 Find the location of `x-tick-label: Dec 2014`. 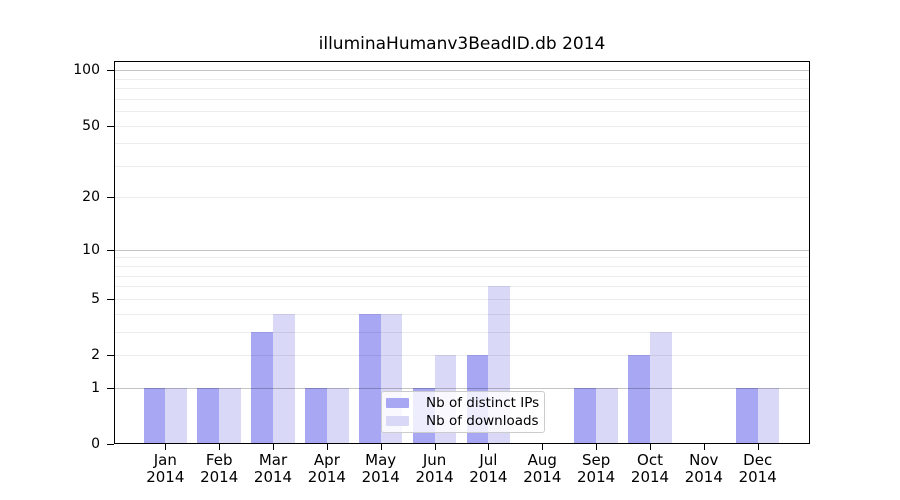

x-tick-label: Dec 2014 is located at coordinates (758, 469).